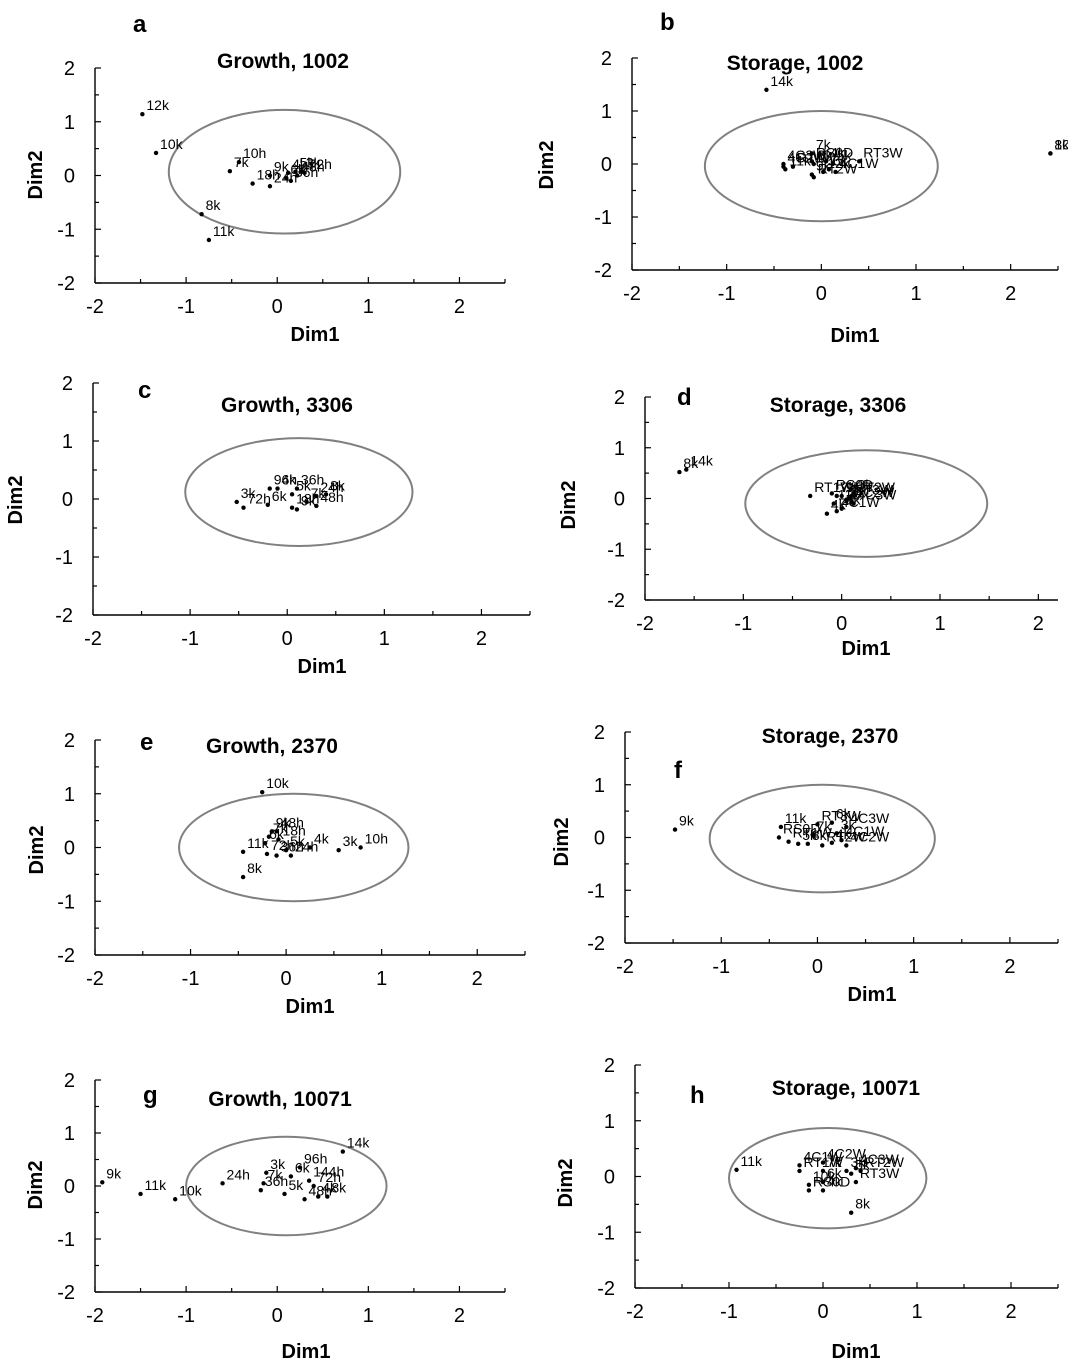 This screenshot has width=1068, height=1359. What do you see at coordinates (69, 1187) in the screenshot?
I see `y-tick-label: 0` at bounding box center [69, 1187].